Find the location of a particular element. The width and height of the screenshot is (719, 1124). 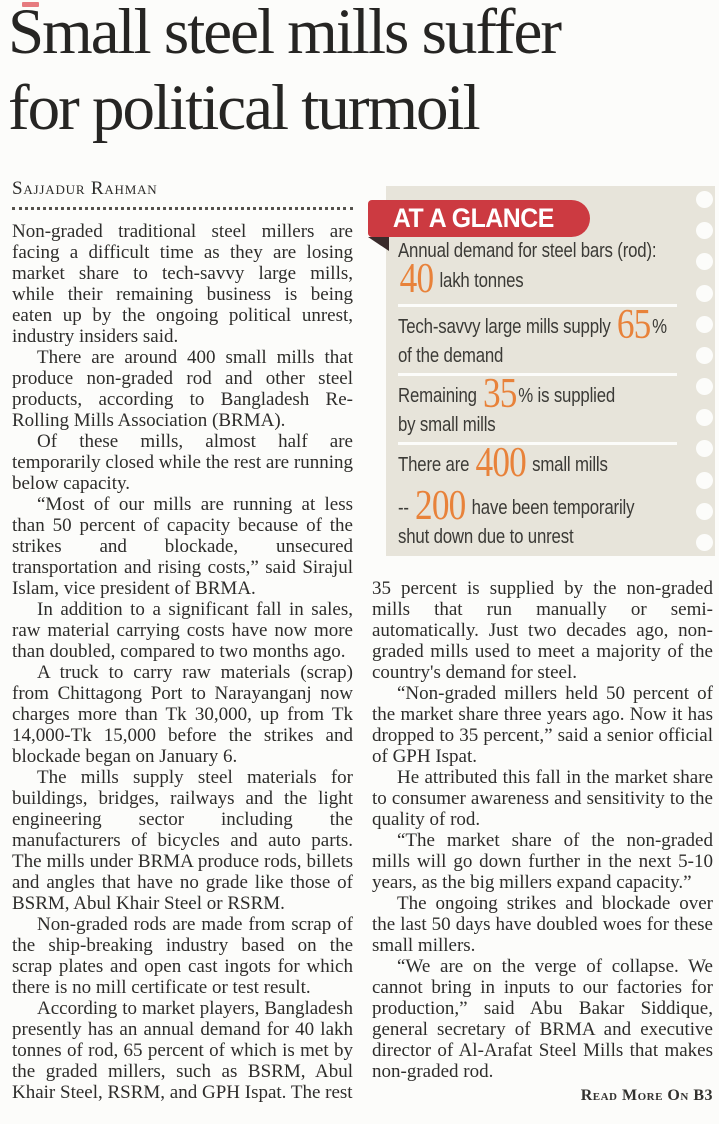

stat-wrap-line: shut down due to unrest is located at coordinates (486, 537).